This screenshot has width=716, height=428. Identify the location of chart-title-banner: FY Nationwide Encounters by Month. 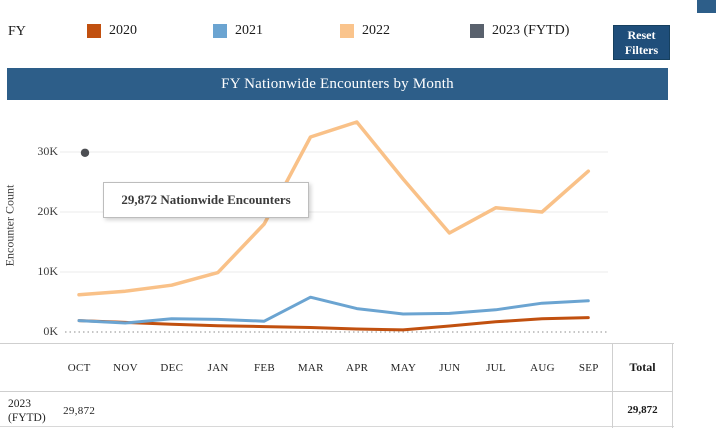
(337, 84).